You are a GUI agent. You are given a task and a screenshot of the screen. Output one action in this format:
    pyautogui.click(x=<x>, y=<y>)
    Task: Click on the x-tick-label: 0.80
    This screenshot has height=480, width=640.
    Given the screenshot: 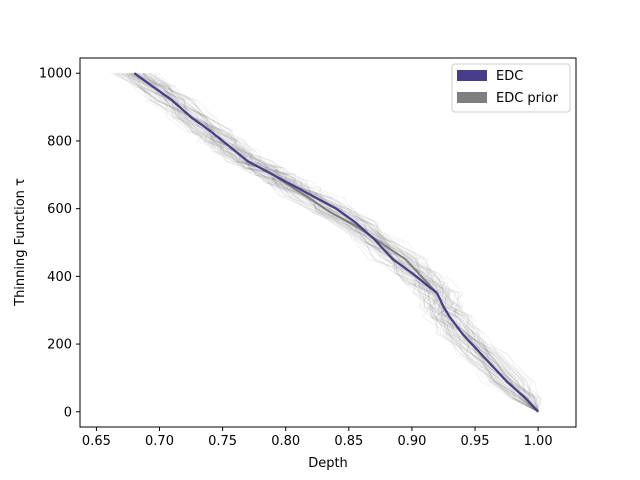 What is the action you would take?
    pyautogui.click(x=285, y=441)
    